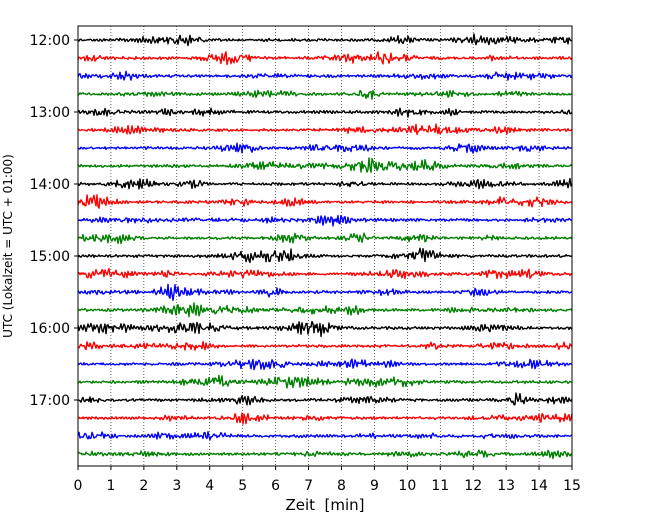 This screenshot has height=520, width=650. I want to click on x-tick-label: 4, so click(209, 486).